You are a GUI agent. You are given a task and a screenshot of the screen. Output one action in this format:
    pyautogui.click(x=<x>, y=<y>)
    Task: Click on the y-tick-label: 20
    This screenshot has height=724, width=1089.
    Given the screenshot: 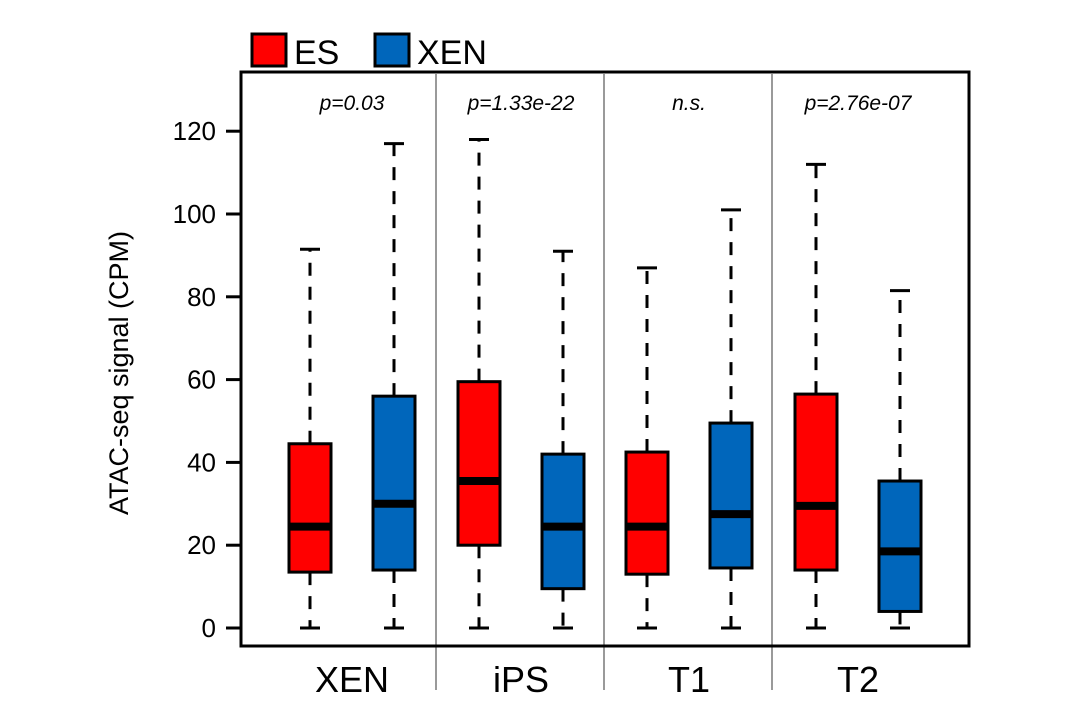 What is the action you would take?
    pyautogui.click(x=201, y=545)
    